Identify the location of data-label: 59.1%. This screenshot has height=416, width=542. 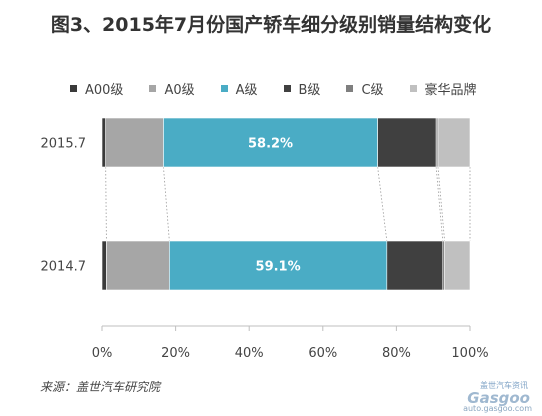
(278, 267).